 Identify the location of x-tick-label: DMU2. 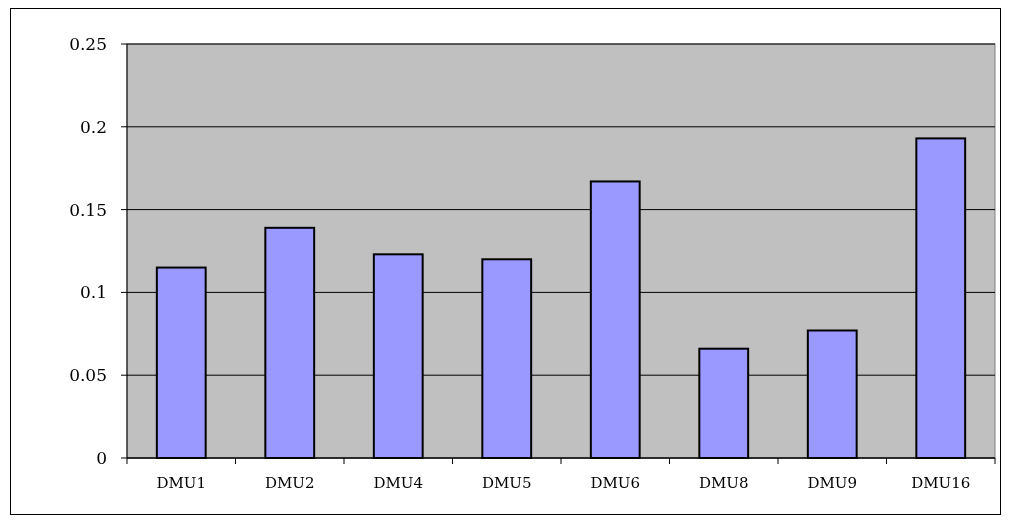
(289, 483).